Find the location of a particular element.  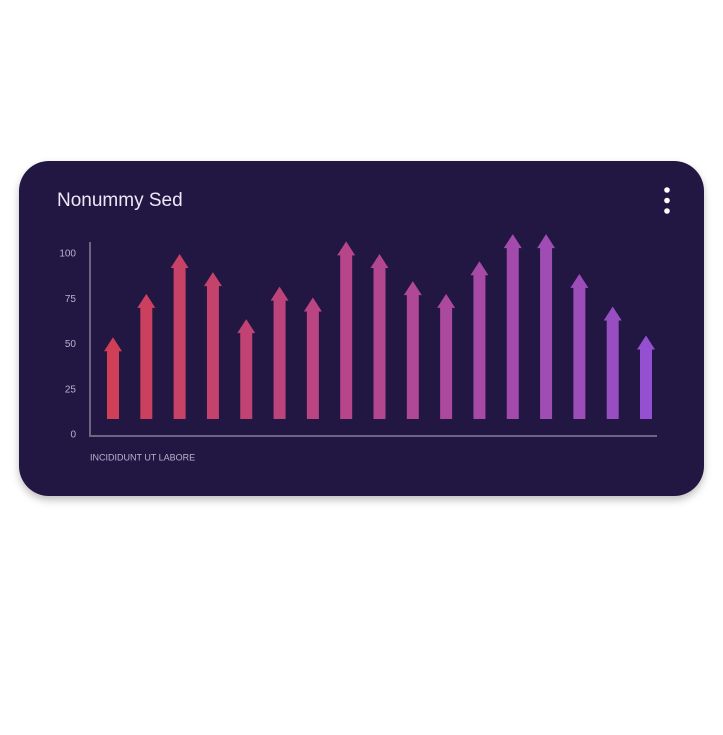

y-tick-label: 75 is located at coordinates (71, 299).